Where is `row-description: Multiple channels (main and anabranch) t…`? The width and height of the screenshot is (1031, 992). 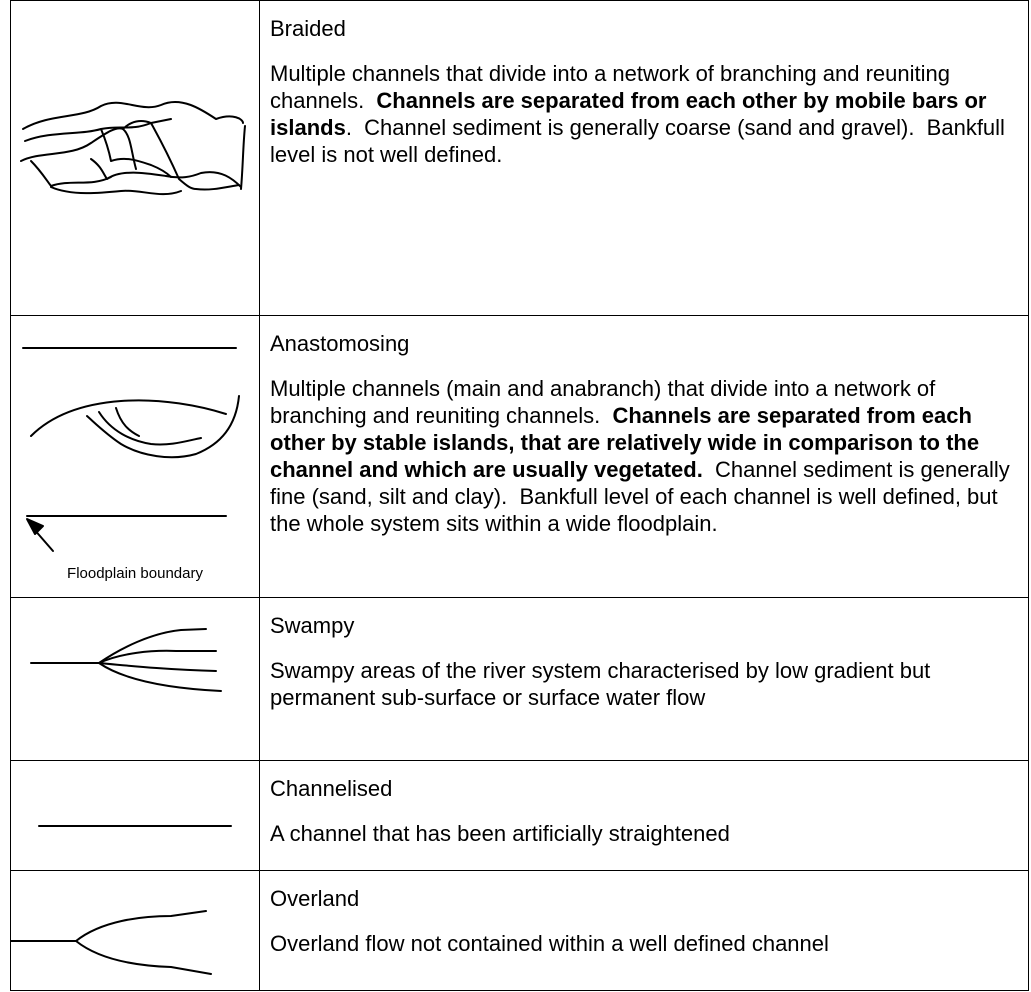 row-description: Multiple channels (main and anabranch) t… is located at coordinates (645, 456).